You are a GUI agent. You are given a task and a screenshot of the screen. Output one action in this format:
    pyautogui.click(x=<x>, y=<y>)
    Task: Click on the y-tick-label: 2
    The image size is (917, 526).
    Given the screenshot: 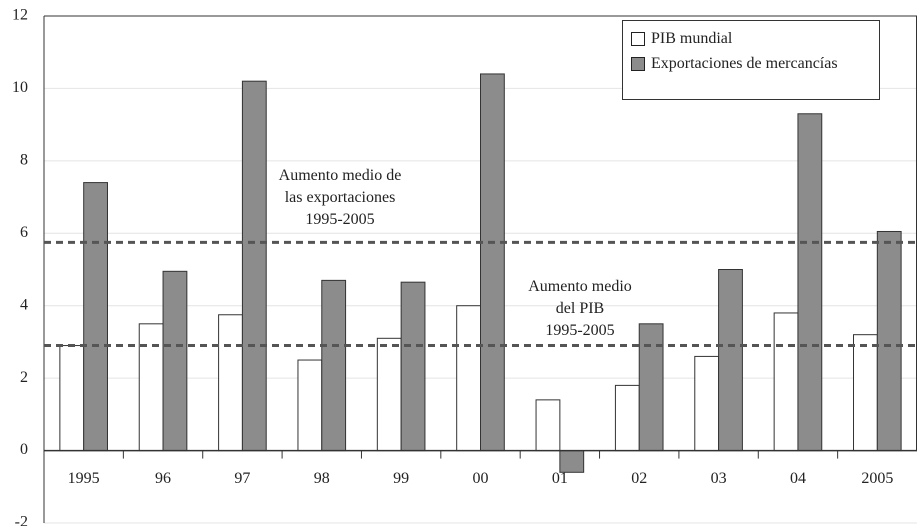 What is the action you would take?
    pyautogui.click(x=24, y=377)
    